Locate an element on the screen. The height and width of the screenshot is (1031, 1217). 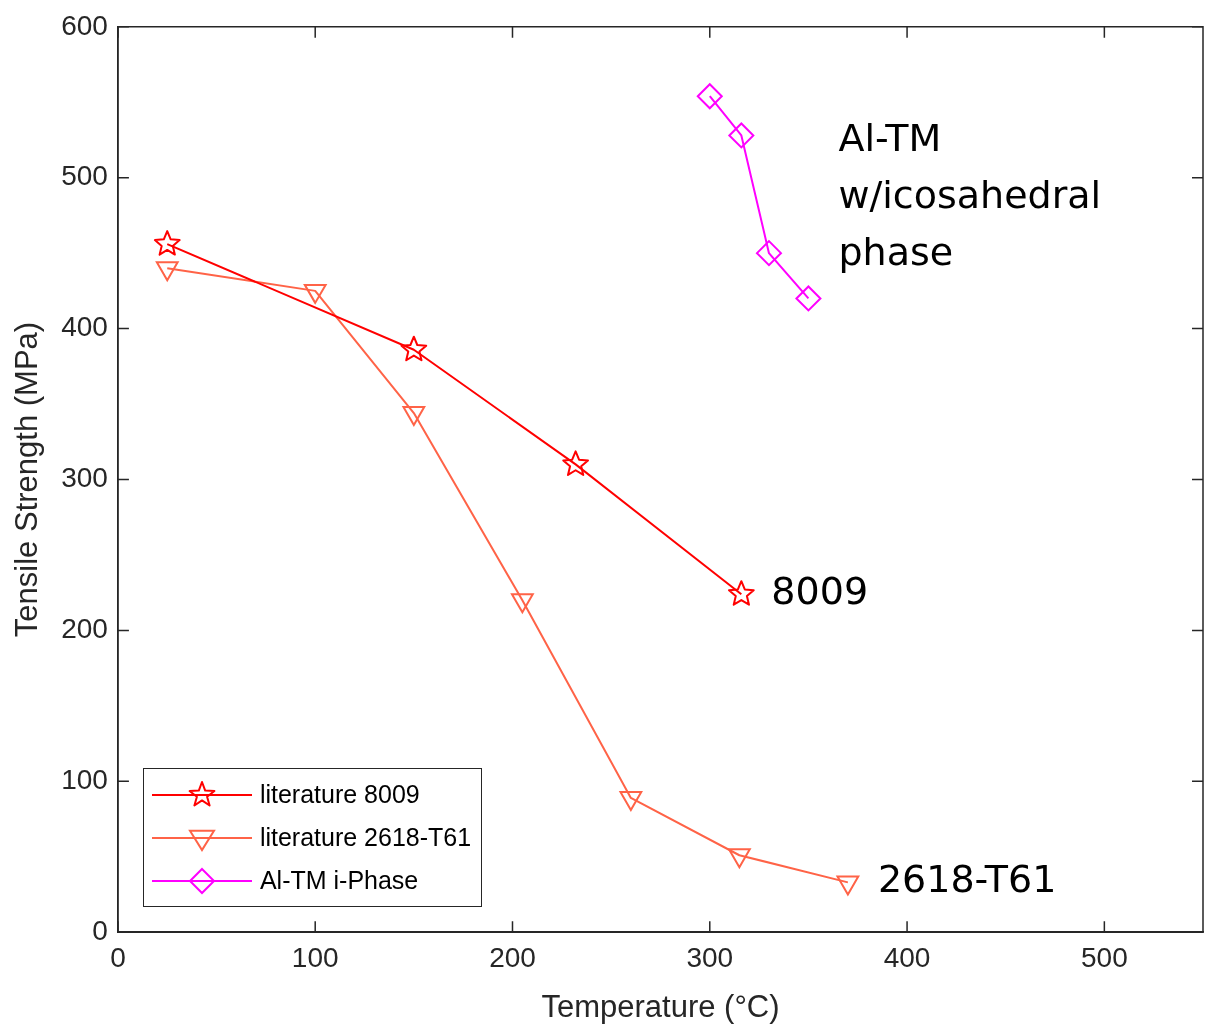
y-tick-label: 600 is located at coordinates (84, 25).